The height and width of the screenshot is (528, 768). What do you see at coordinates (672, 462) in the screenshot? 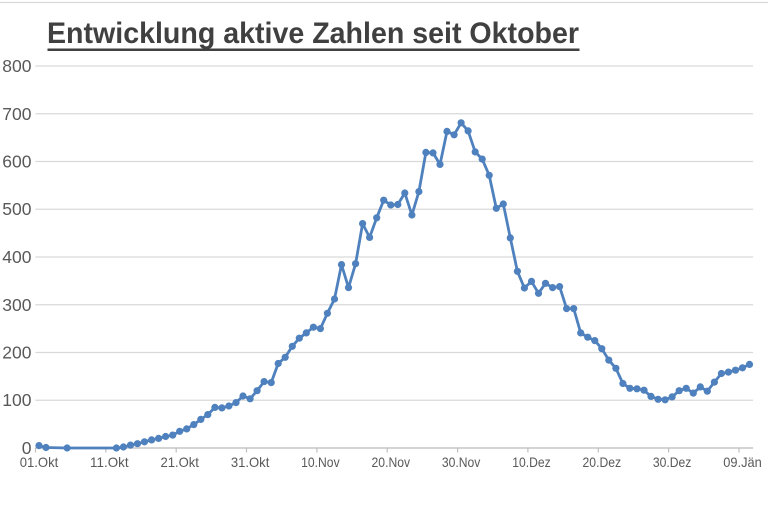
I see `svg-text: 30.Dez` at bounding box center [672, 462].